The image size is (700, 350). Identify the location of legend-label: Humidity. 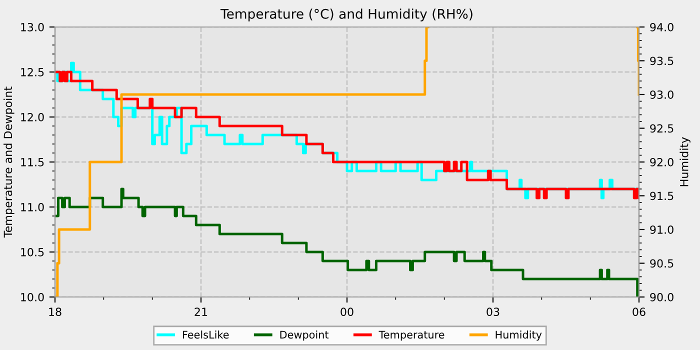
(519, 335).